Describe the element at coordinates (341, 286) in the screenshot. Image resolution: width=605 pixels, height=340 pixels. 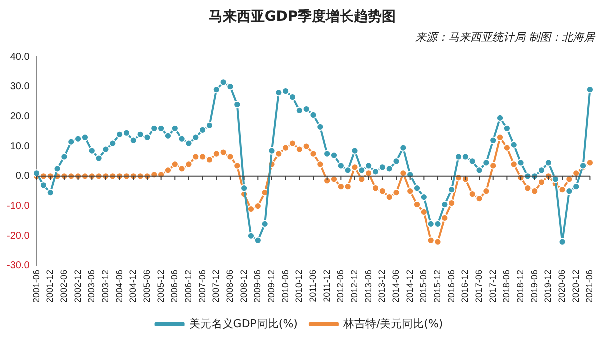
I see `x-tick-label: 2012-06` at that location.